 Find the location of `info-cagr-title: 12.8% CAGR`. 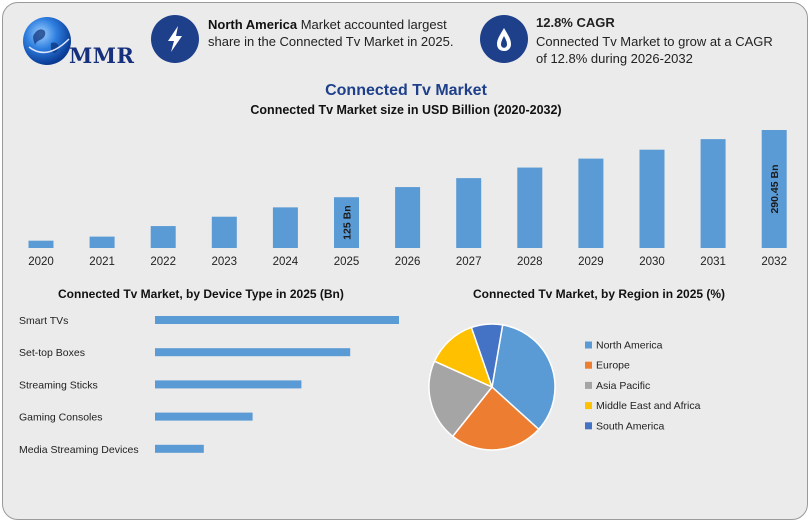

info-cagr-title: 12.8% CAGR is located at coordinates (575, 22).